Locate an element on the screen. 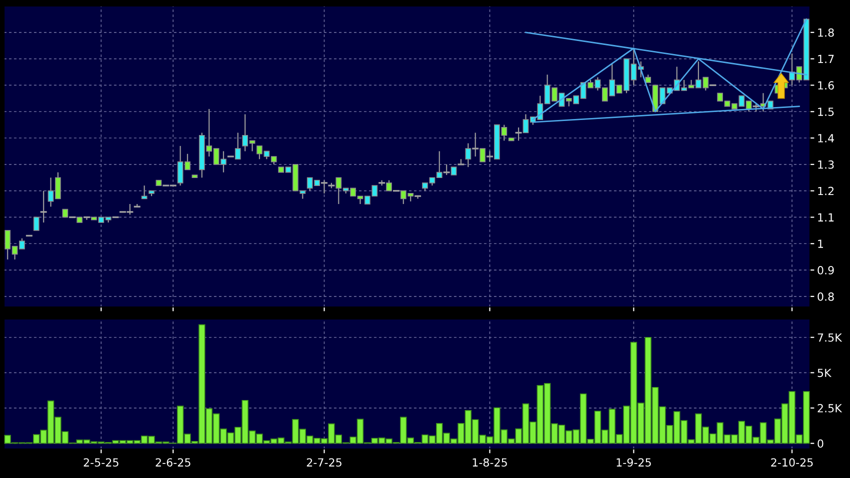 The height and width of the screenshot is (478, 850). x-tick-label: 1-8-25 is located at coordinates (489, 462).